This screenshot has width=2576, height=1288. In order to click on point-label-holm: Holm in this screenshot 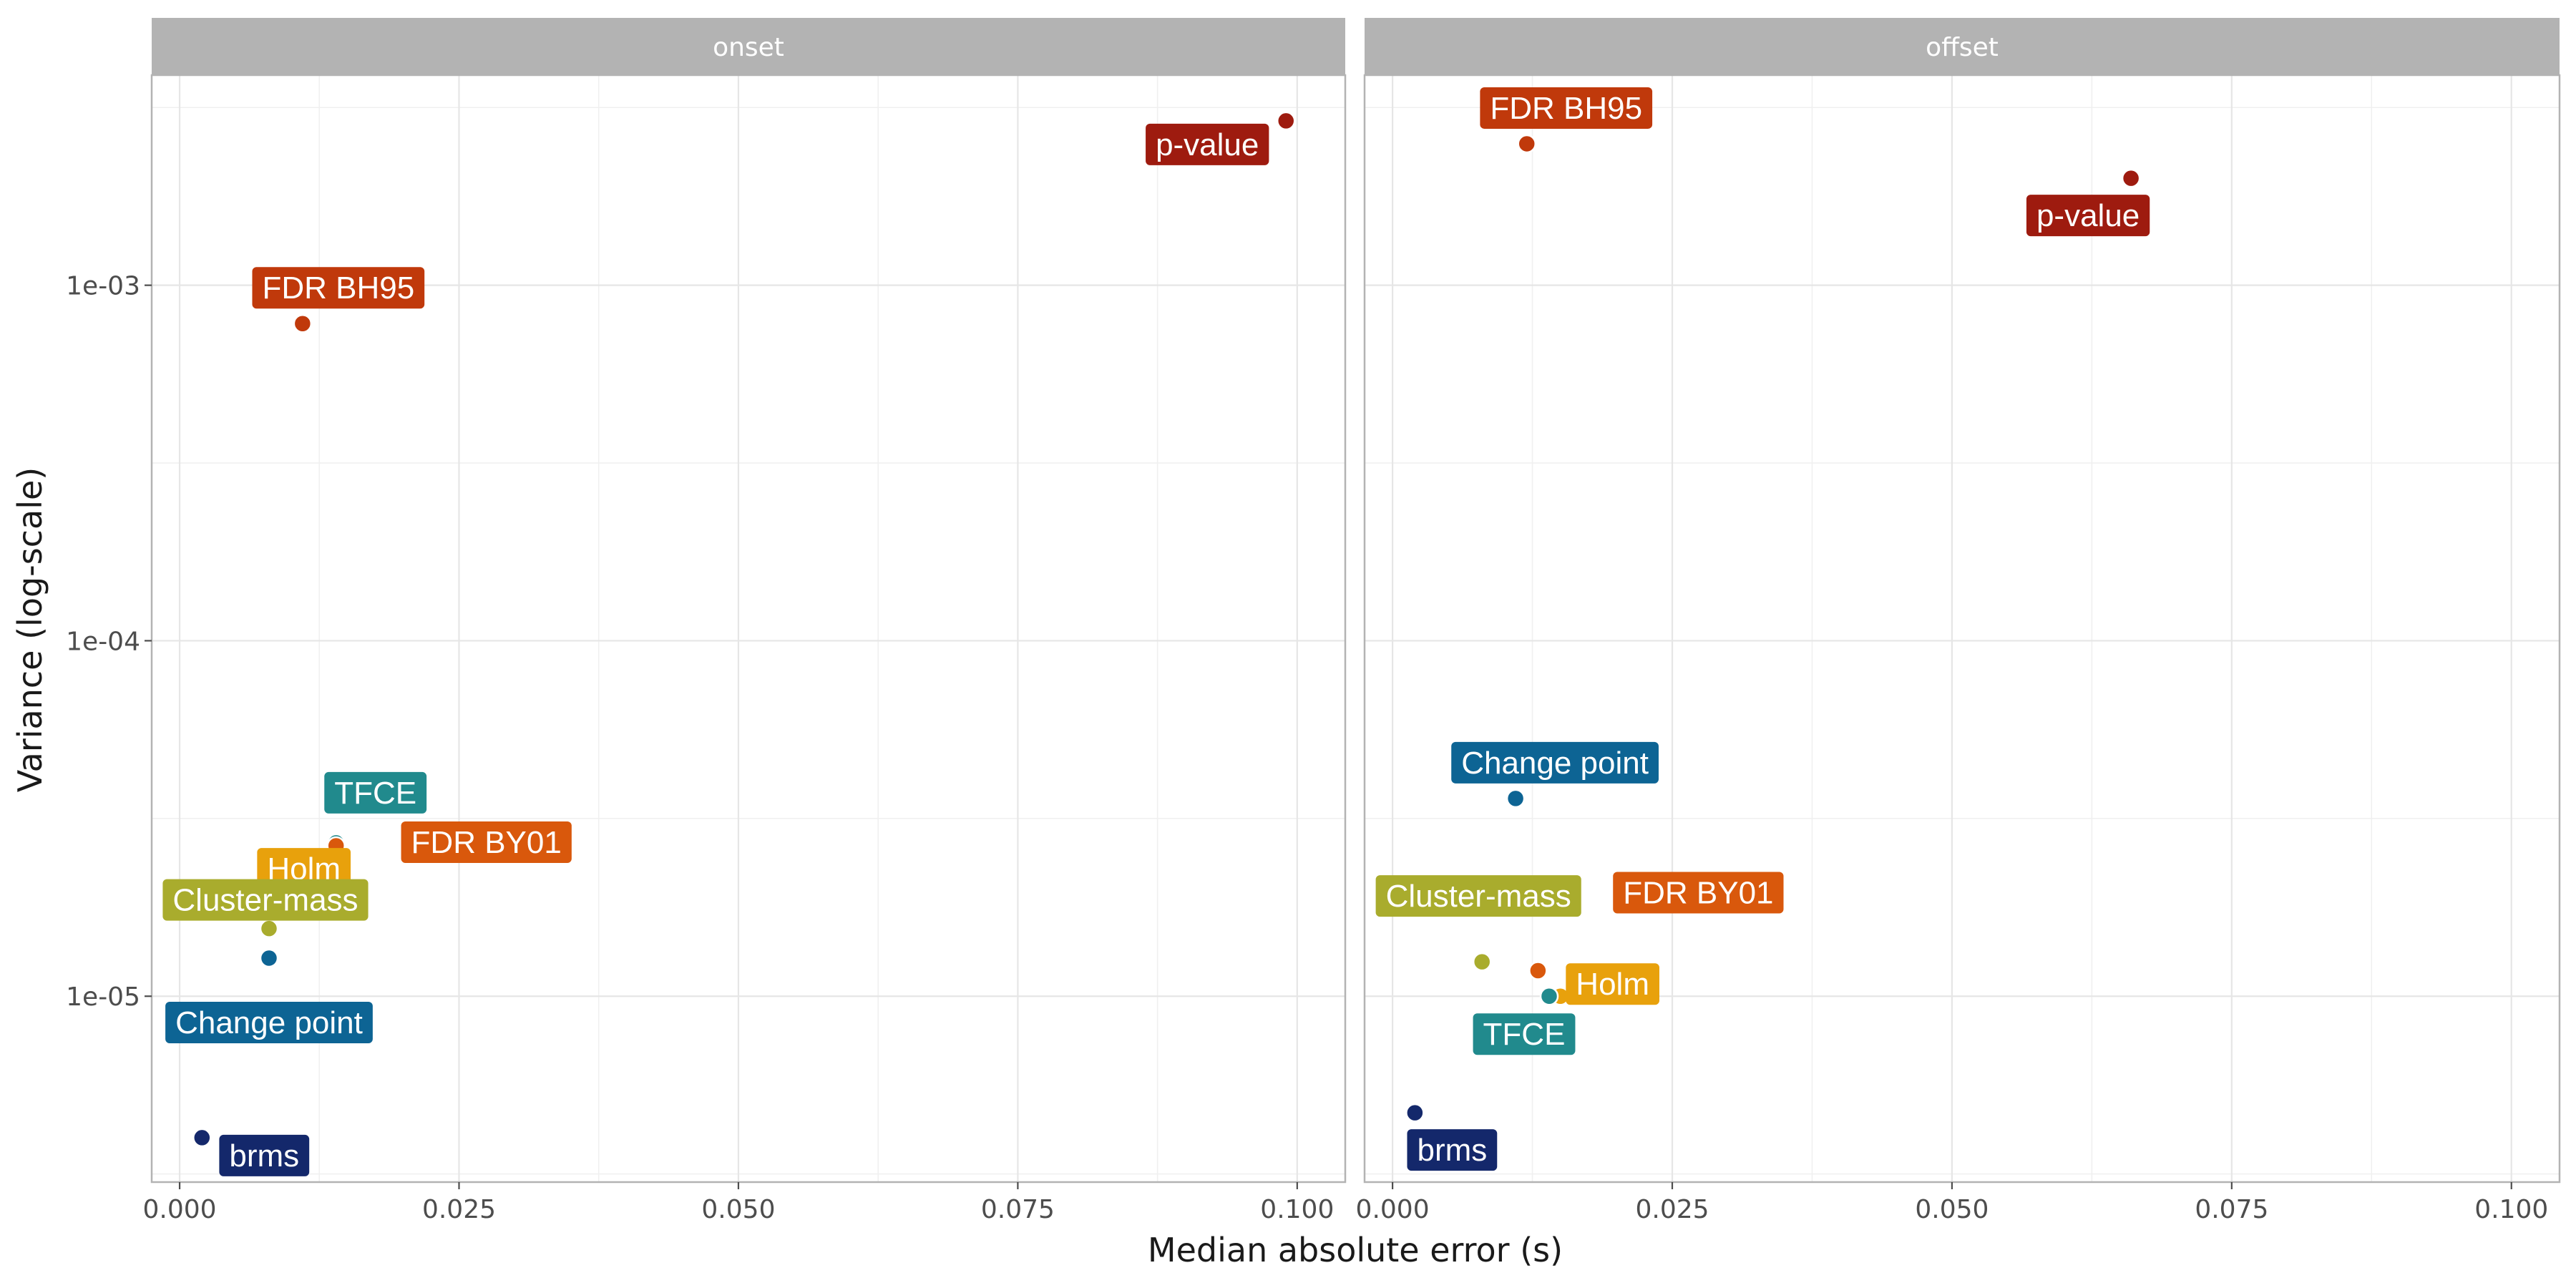, I will do `click(1612, 984)`.